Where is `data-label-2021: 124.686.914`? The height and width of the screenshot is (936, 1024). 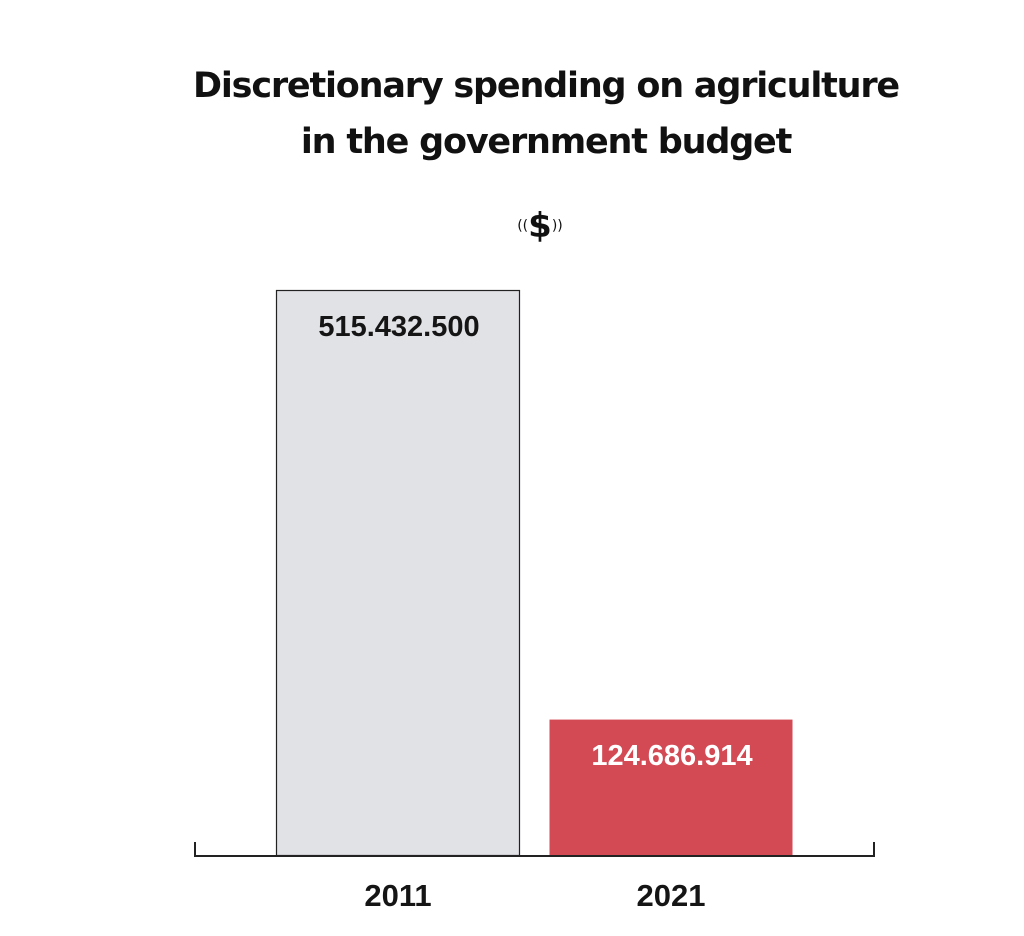 data-label-2021: 124.686.914 is located at coordinates (671, 756).